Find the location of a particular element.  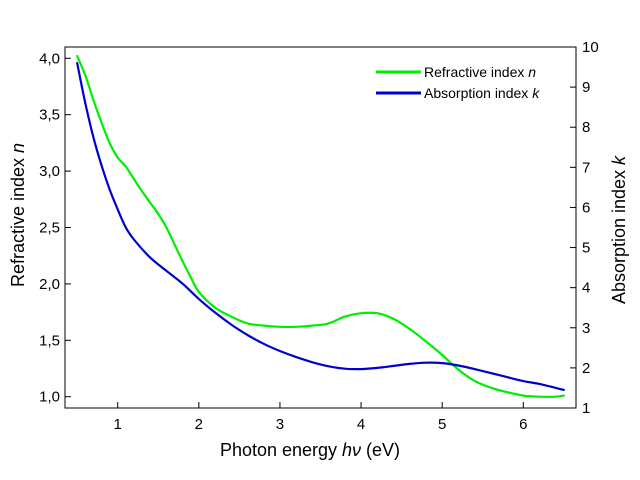

y-right-tick-label: 3 is located at coordinates (586, 328).